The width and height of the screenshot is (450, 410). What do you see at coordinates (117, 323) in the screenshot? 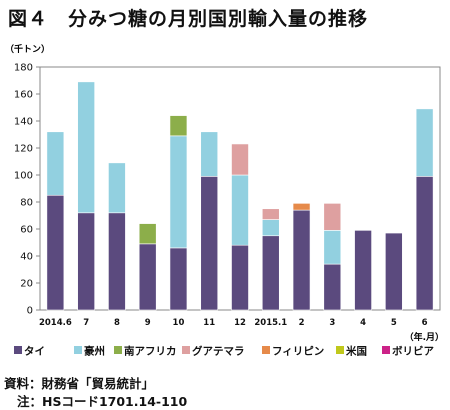
I see `x-tick-label: 8` at bounding box center [117, 323].